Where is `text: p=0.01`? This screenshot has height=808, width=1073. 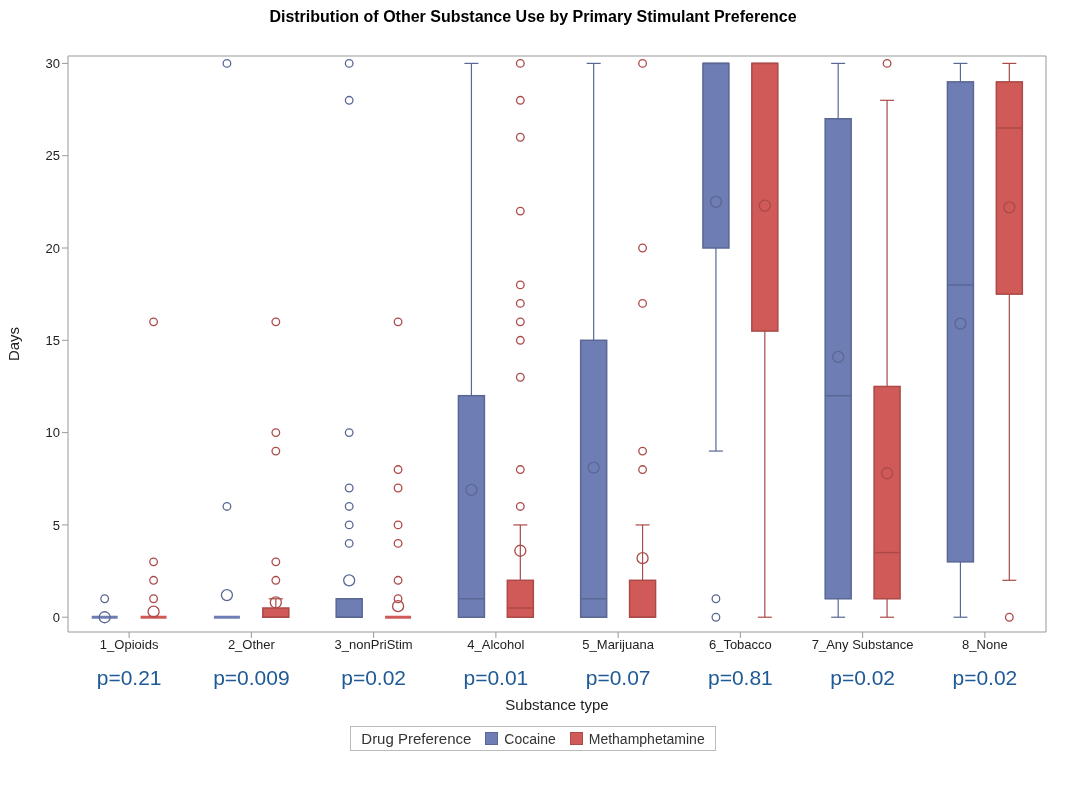
text: p=0.01 is located at coordinates (496, 678).